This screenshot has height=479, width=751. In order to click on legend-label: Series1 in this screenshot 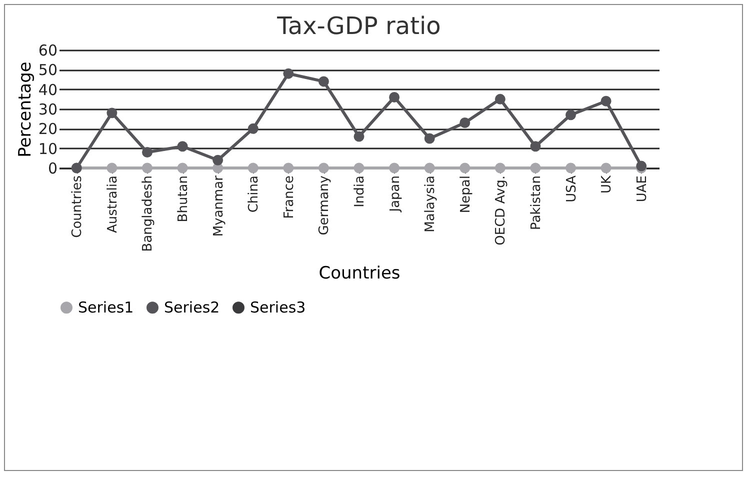, I will do `click(106, 307)`.